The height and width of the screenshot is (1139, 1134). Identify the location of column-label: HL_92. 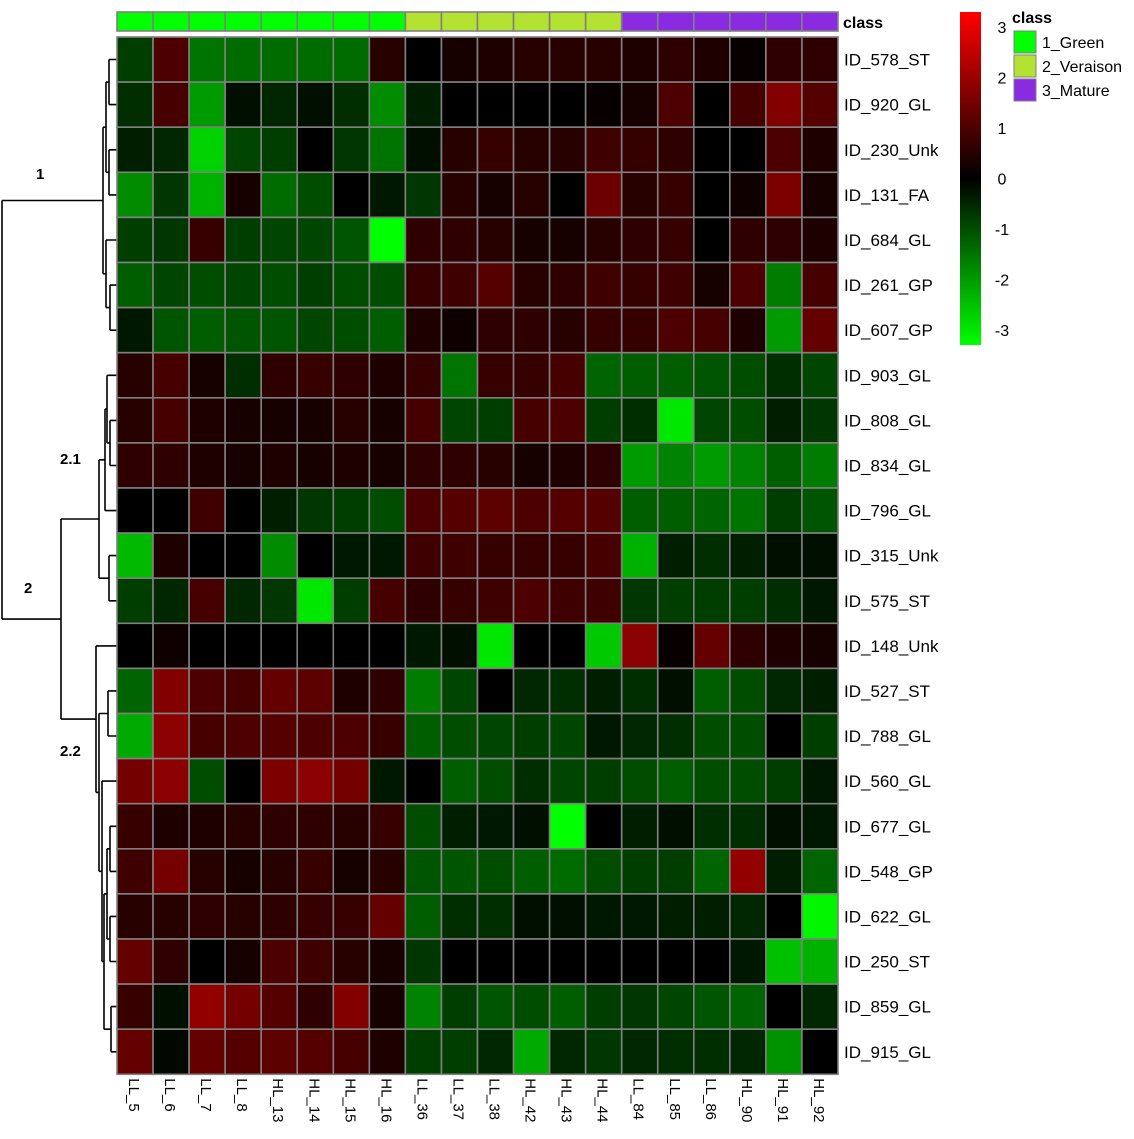
(818, 1100).